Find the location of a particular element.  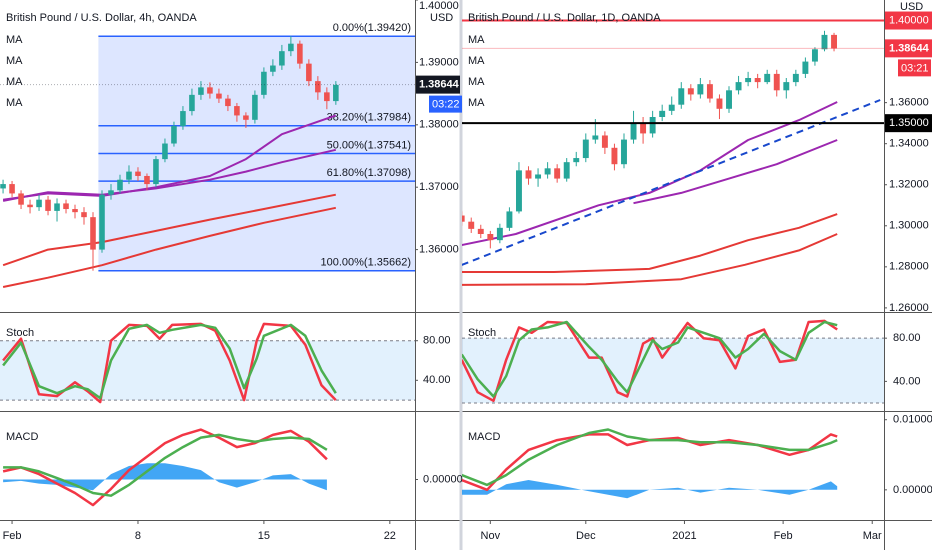

level-label: 1.35000 is located at coordinates (909, 123).